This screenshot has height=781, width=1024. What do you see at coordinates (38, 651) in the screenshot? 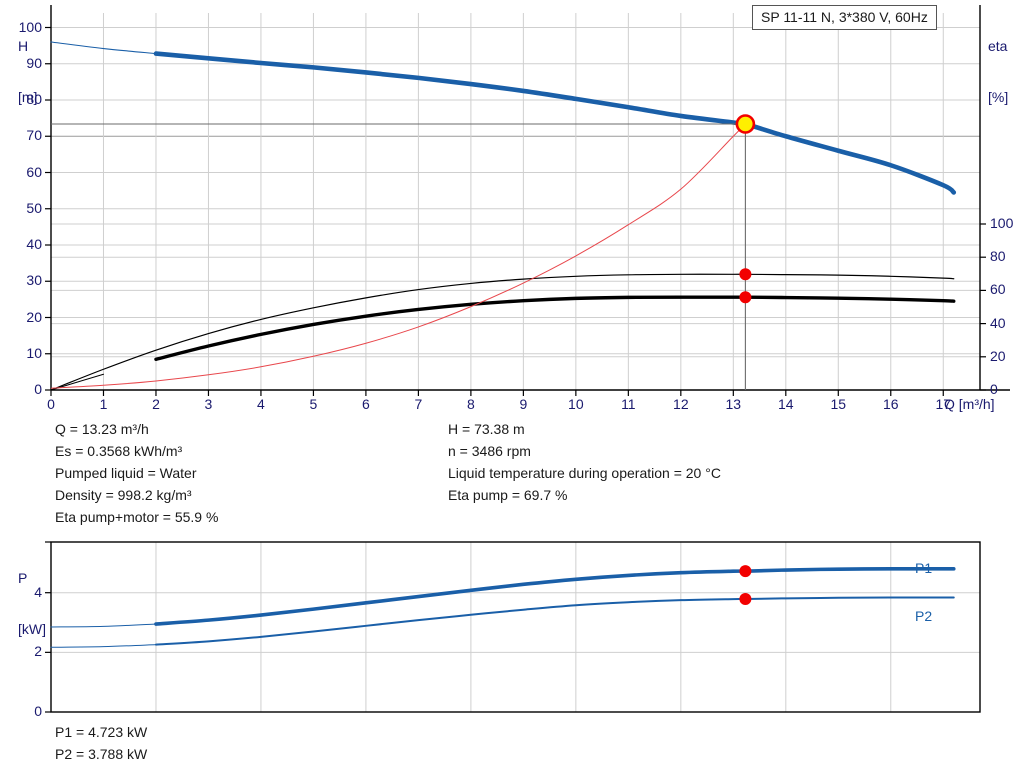
I see `power-y-tick-2: 2` at bounding box center [38, 651].